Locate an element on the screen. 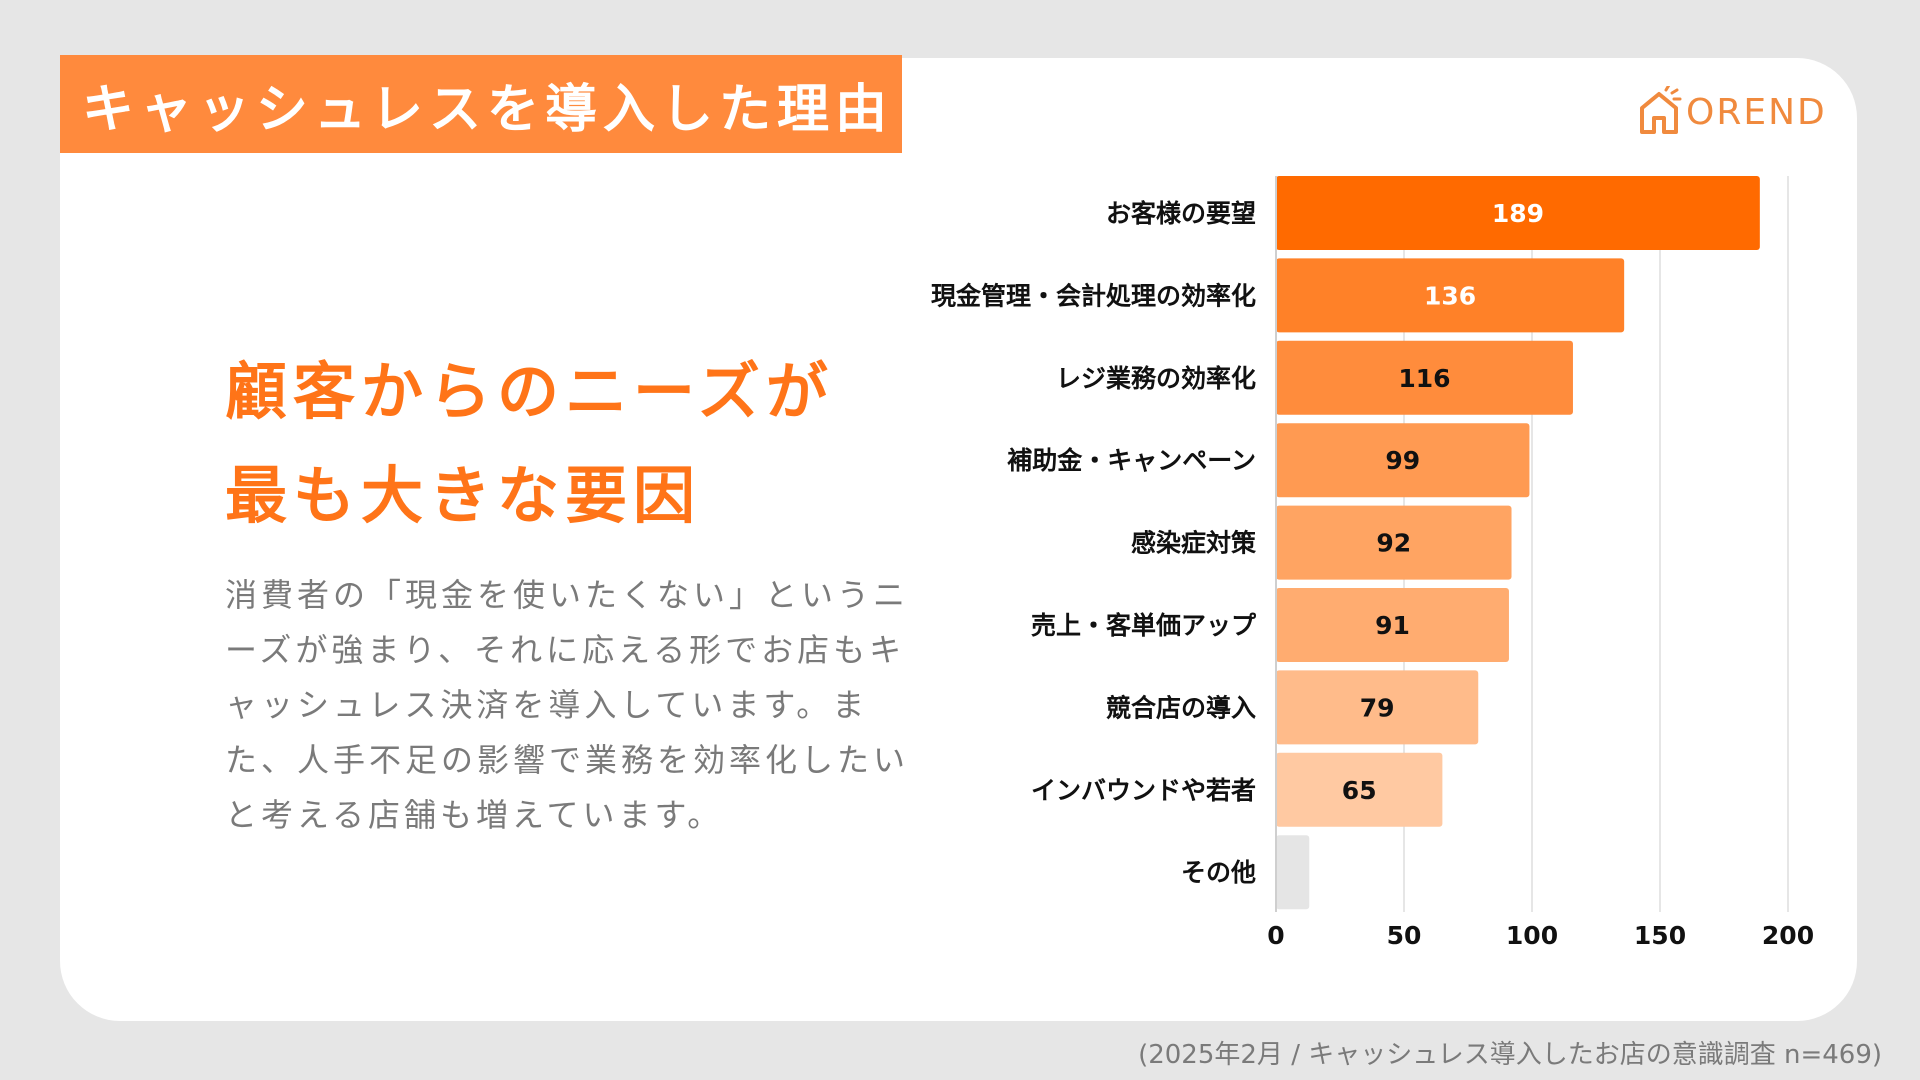 The height and width of the screenshot is (1080, 1920). value-label: 99 is located at coordinates (1402, 460).